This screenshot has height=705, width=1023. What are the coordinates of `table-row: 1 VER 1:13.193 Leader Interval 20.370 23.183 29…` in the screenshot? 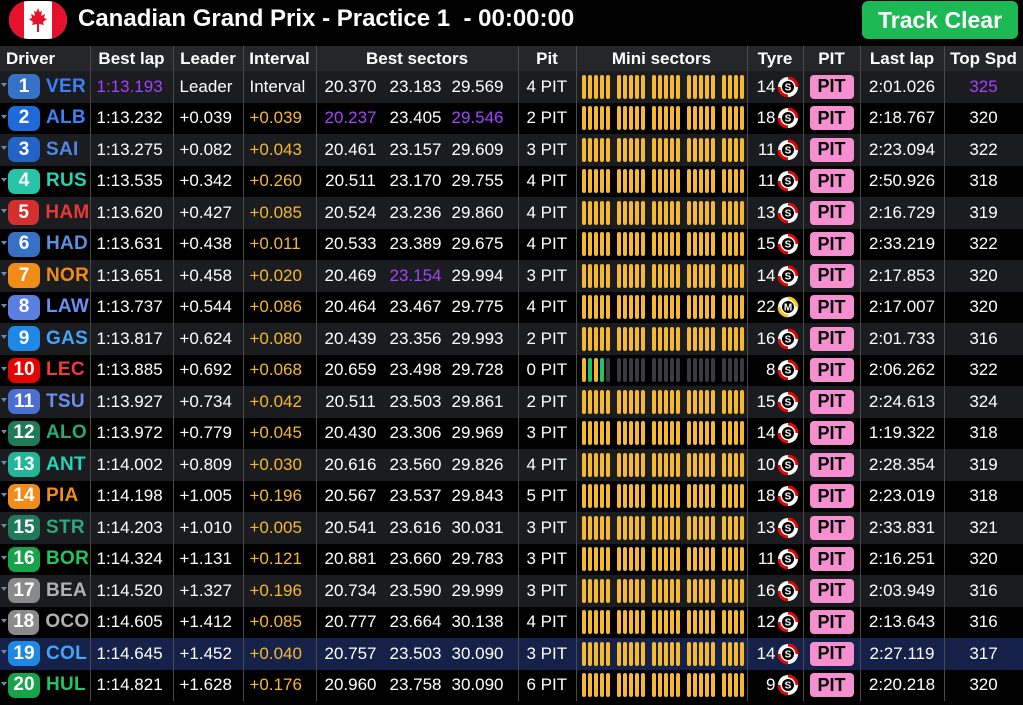 It's located at (511, 87).